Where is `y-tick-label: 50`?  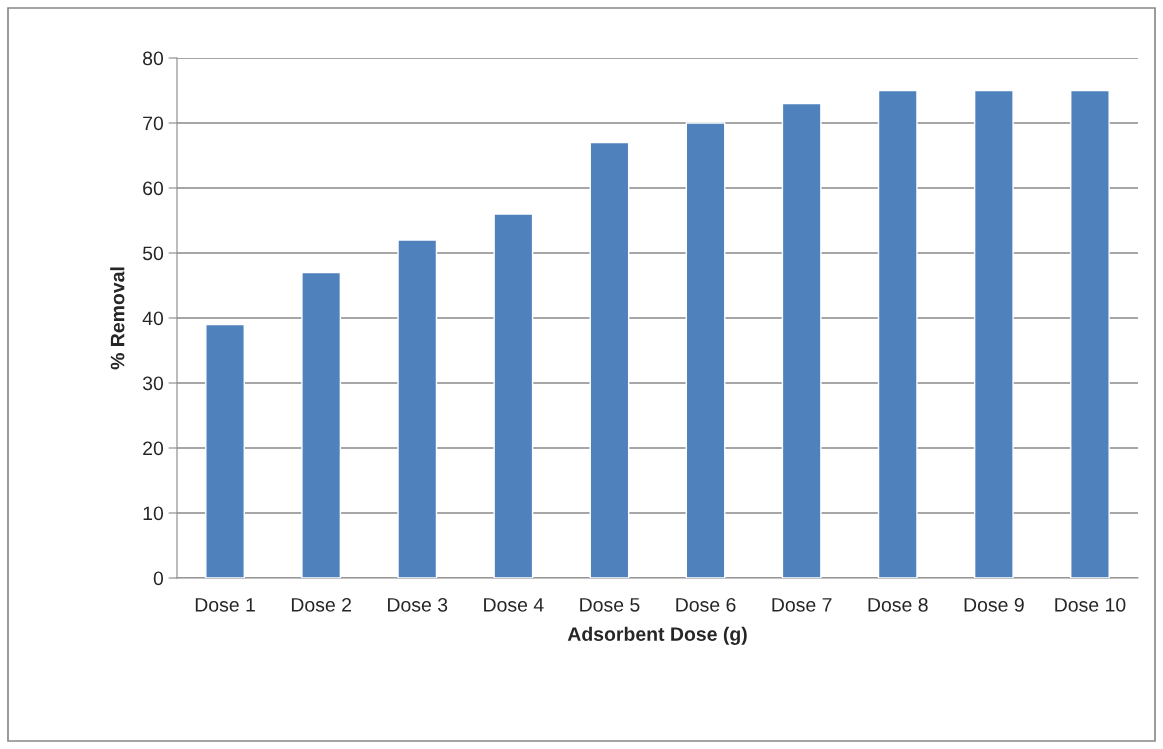
y-tick-label: 50 is located at coordinates (153, 253).